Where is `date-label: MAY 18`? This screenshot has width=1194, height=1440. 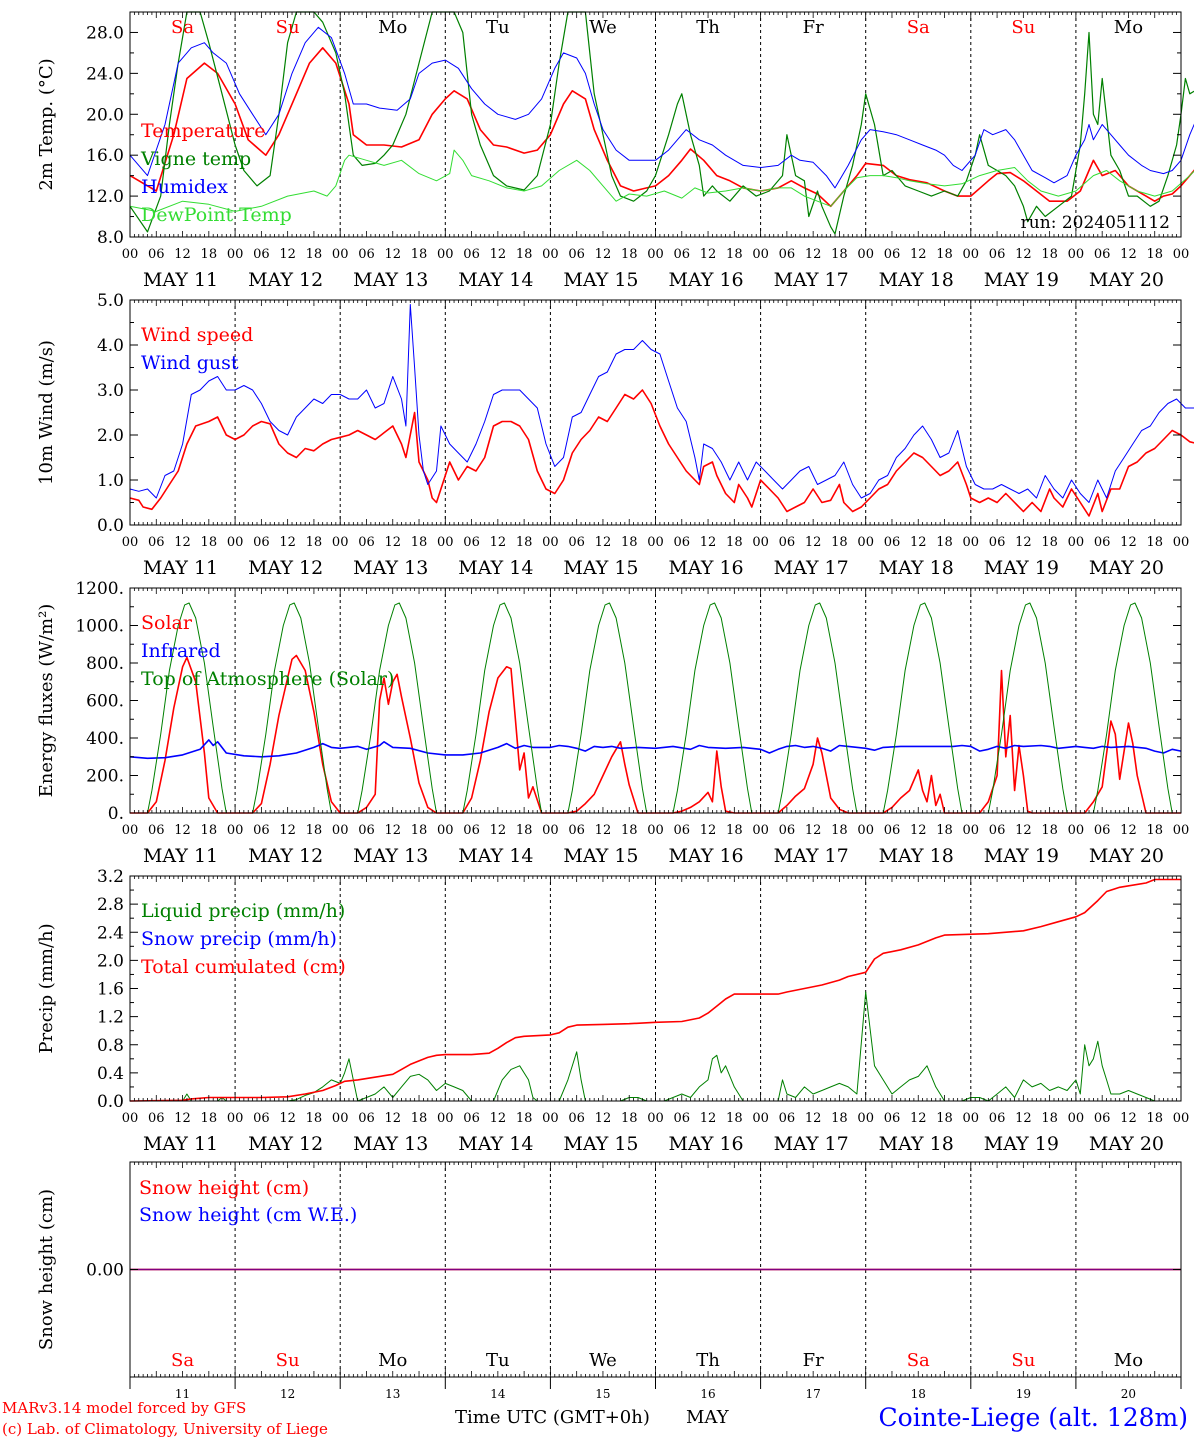 date-label: MAY 18 is located at coordinates (916, 568).